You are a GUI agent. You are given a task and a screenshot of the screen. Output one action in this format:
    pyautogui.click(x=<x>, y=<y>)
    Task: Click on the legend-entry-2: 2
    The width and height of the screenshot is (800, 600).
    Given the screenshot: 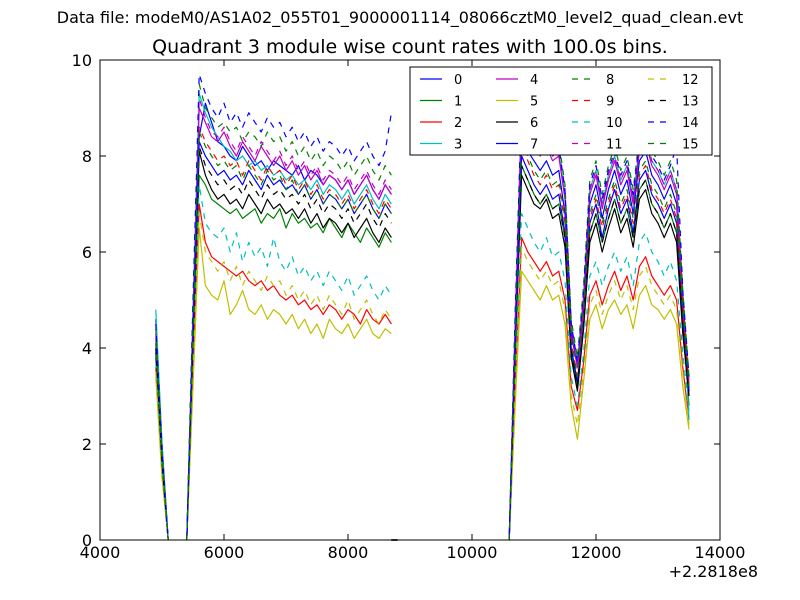 What is the action you would take?
    pyautogui.click(x=441, y=123)
    